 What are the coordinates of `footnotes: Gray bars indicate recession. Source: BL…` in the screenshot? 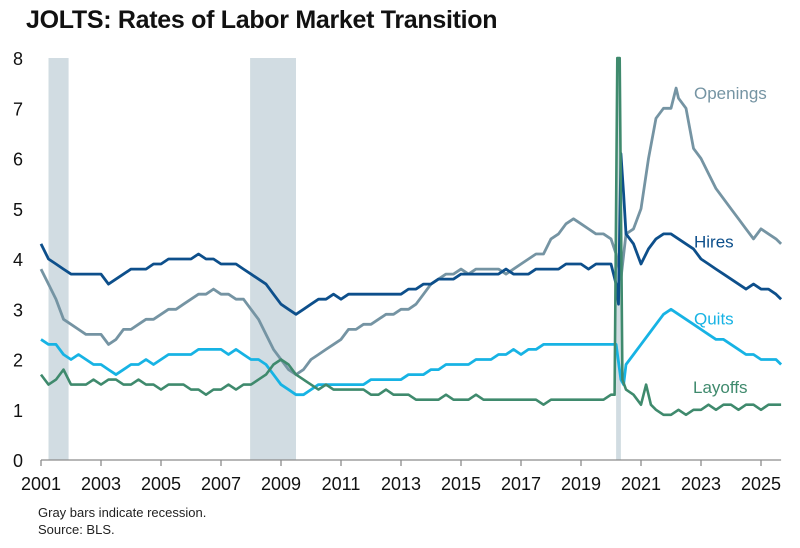 It's located at (122, 521).